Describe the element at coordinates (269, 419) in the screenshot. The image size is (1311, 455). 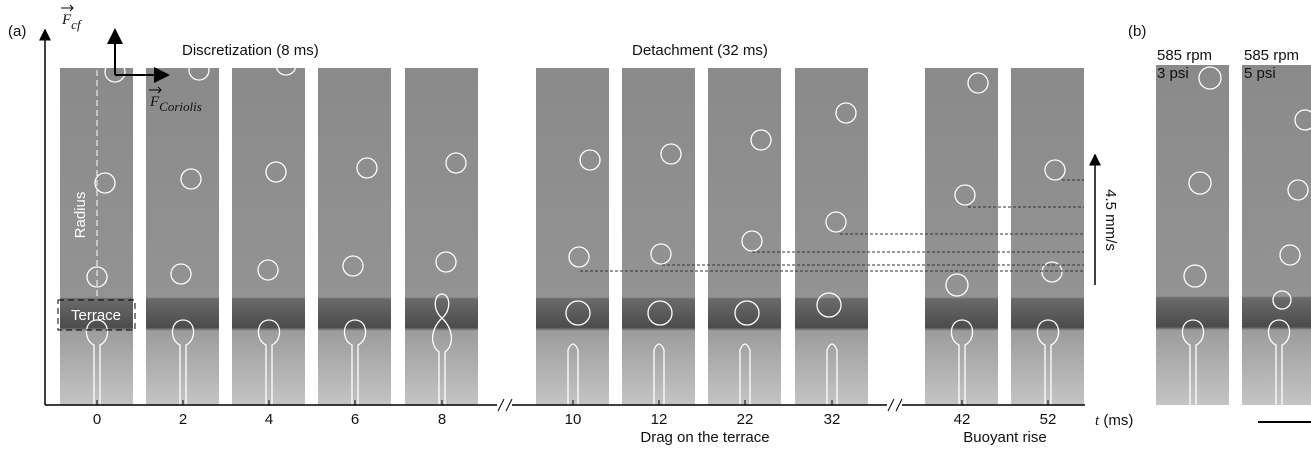
I see `time-label: 4` at that location.